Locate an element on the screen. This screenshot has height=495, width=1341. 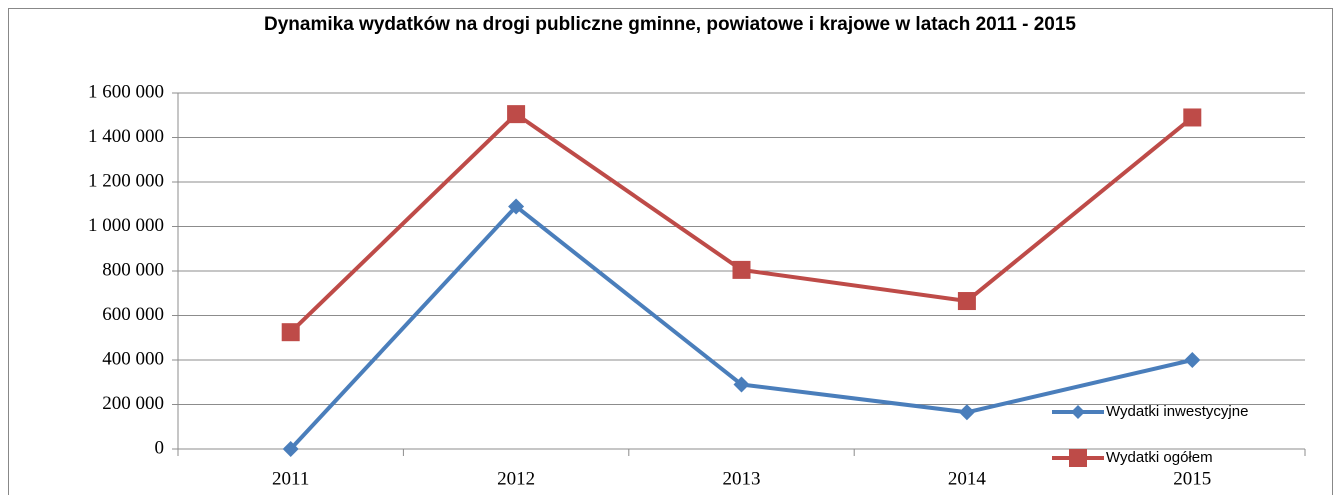
legend-label: Wydatki ogółem is located at coordinates (1159, 457).